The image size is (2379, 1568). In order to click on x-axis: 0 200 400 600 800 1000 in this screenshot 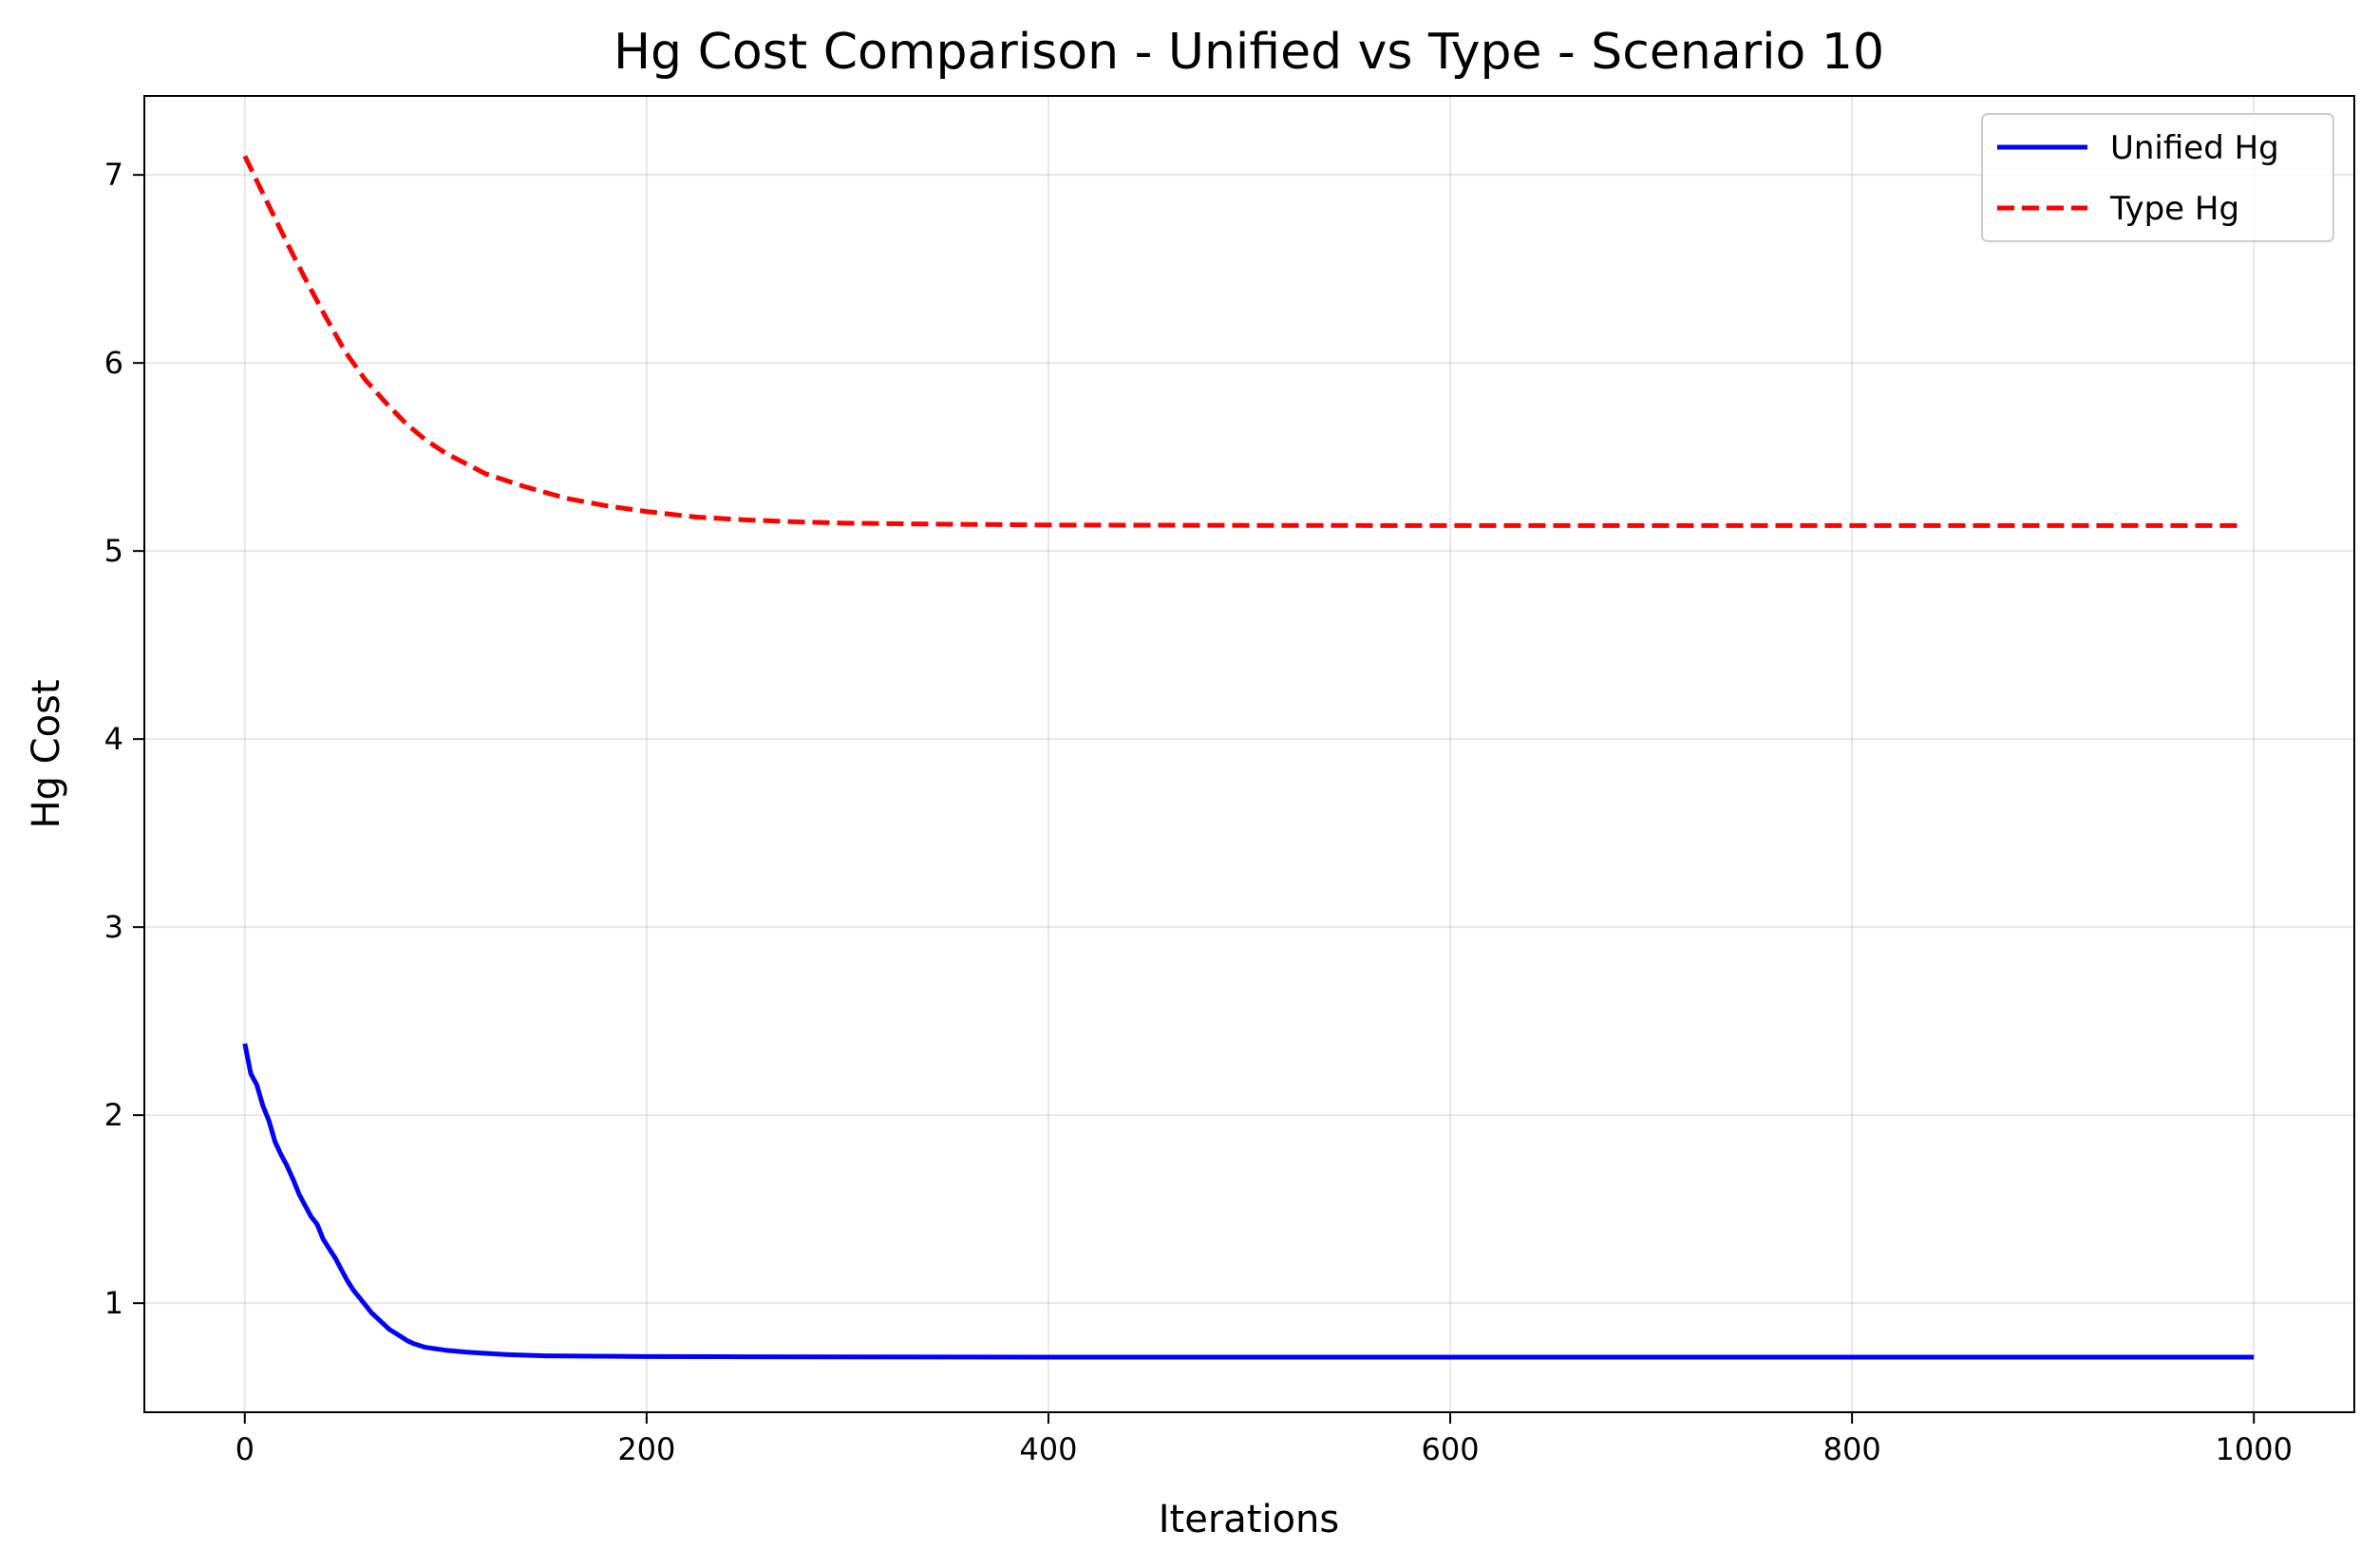, I will do `click(1264, 1439)`.